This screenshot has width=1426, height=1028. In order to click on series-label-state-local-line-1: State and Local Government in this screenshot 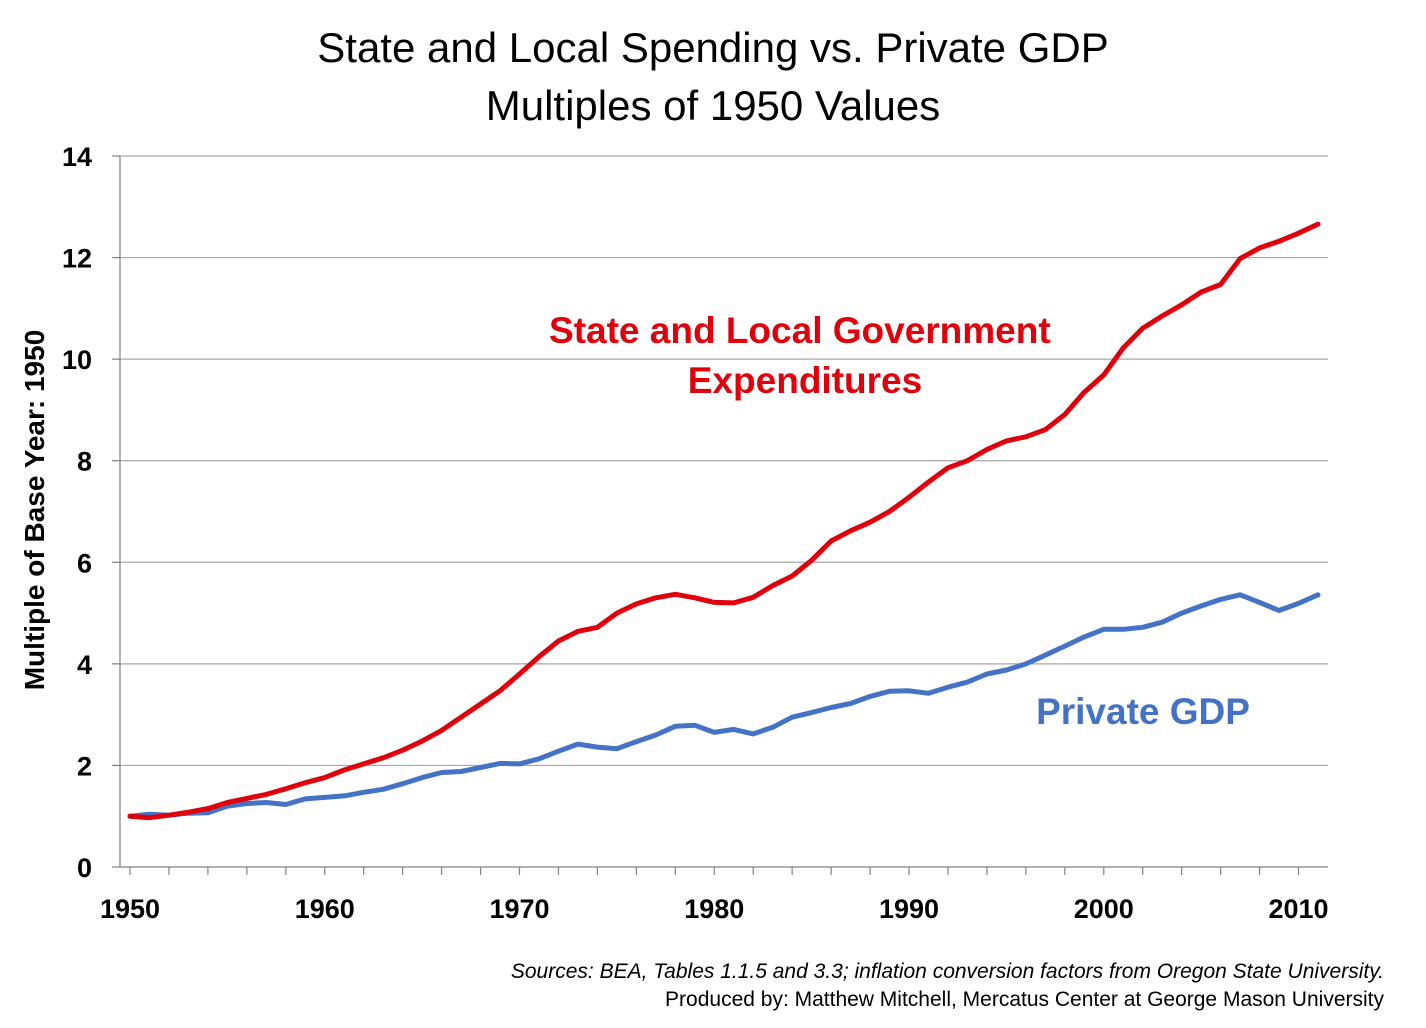, I will do `click(800, 330)`.